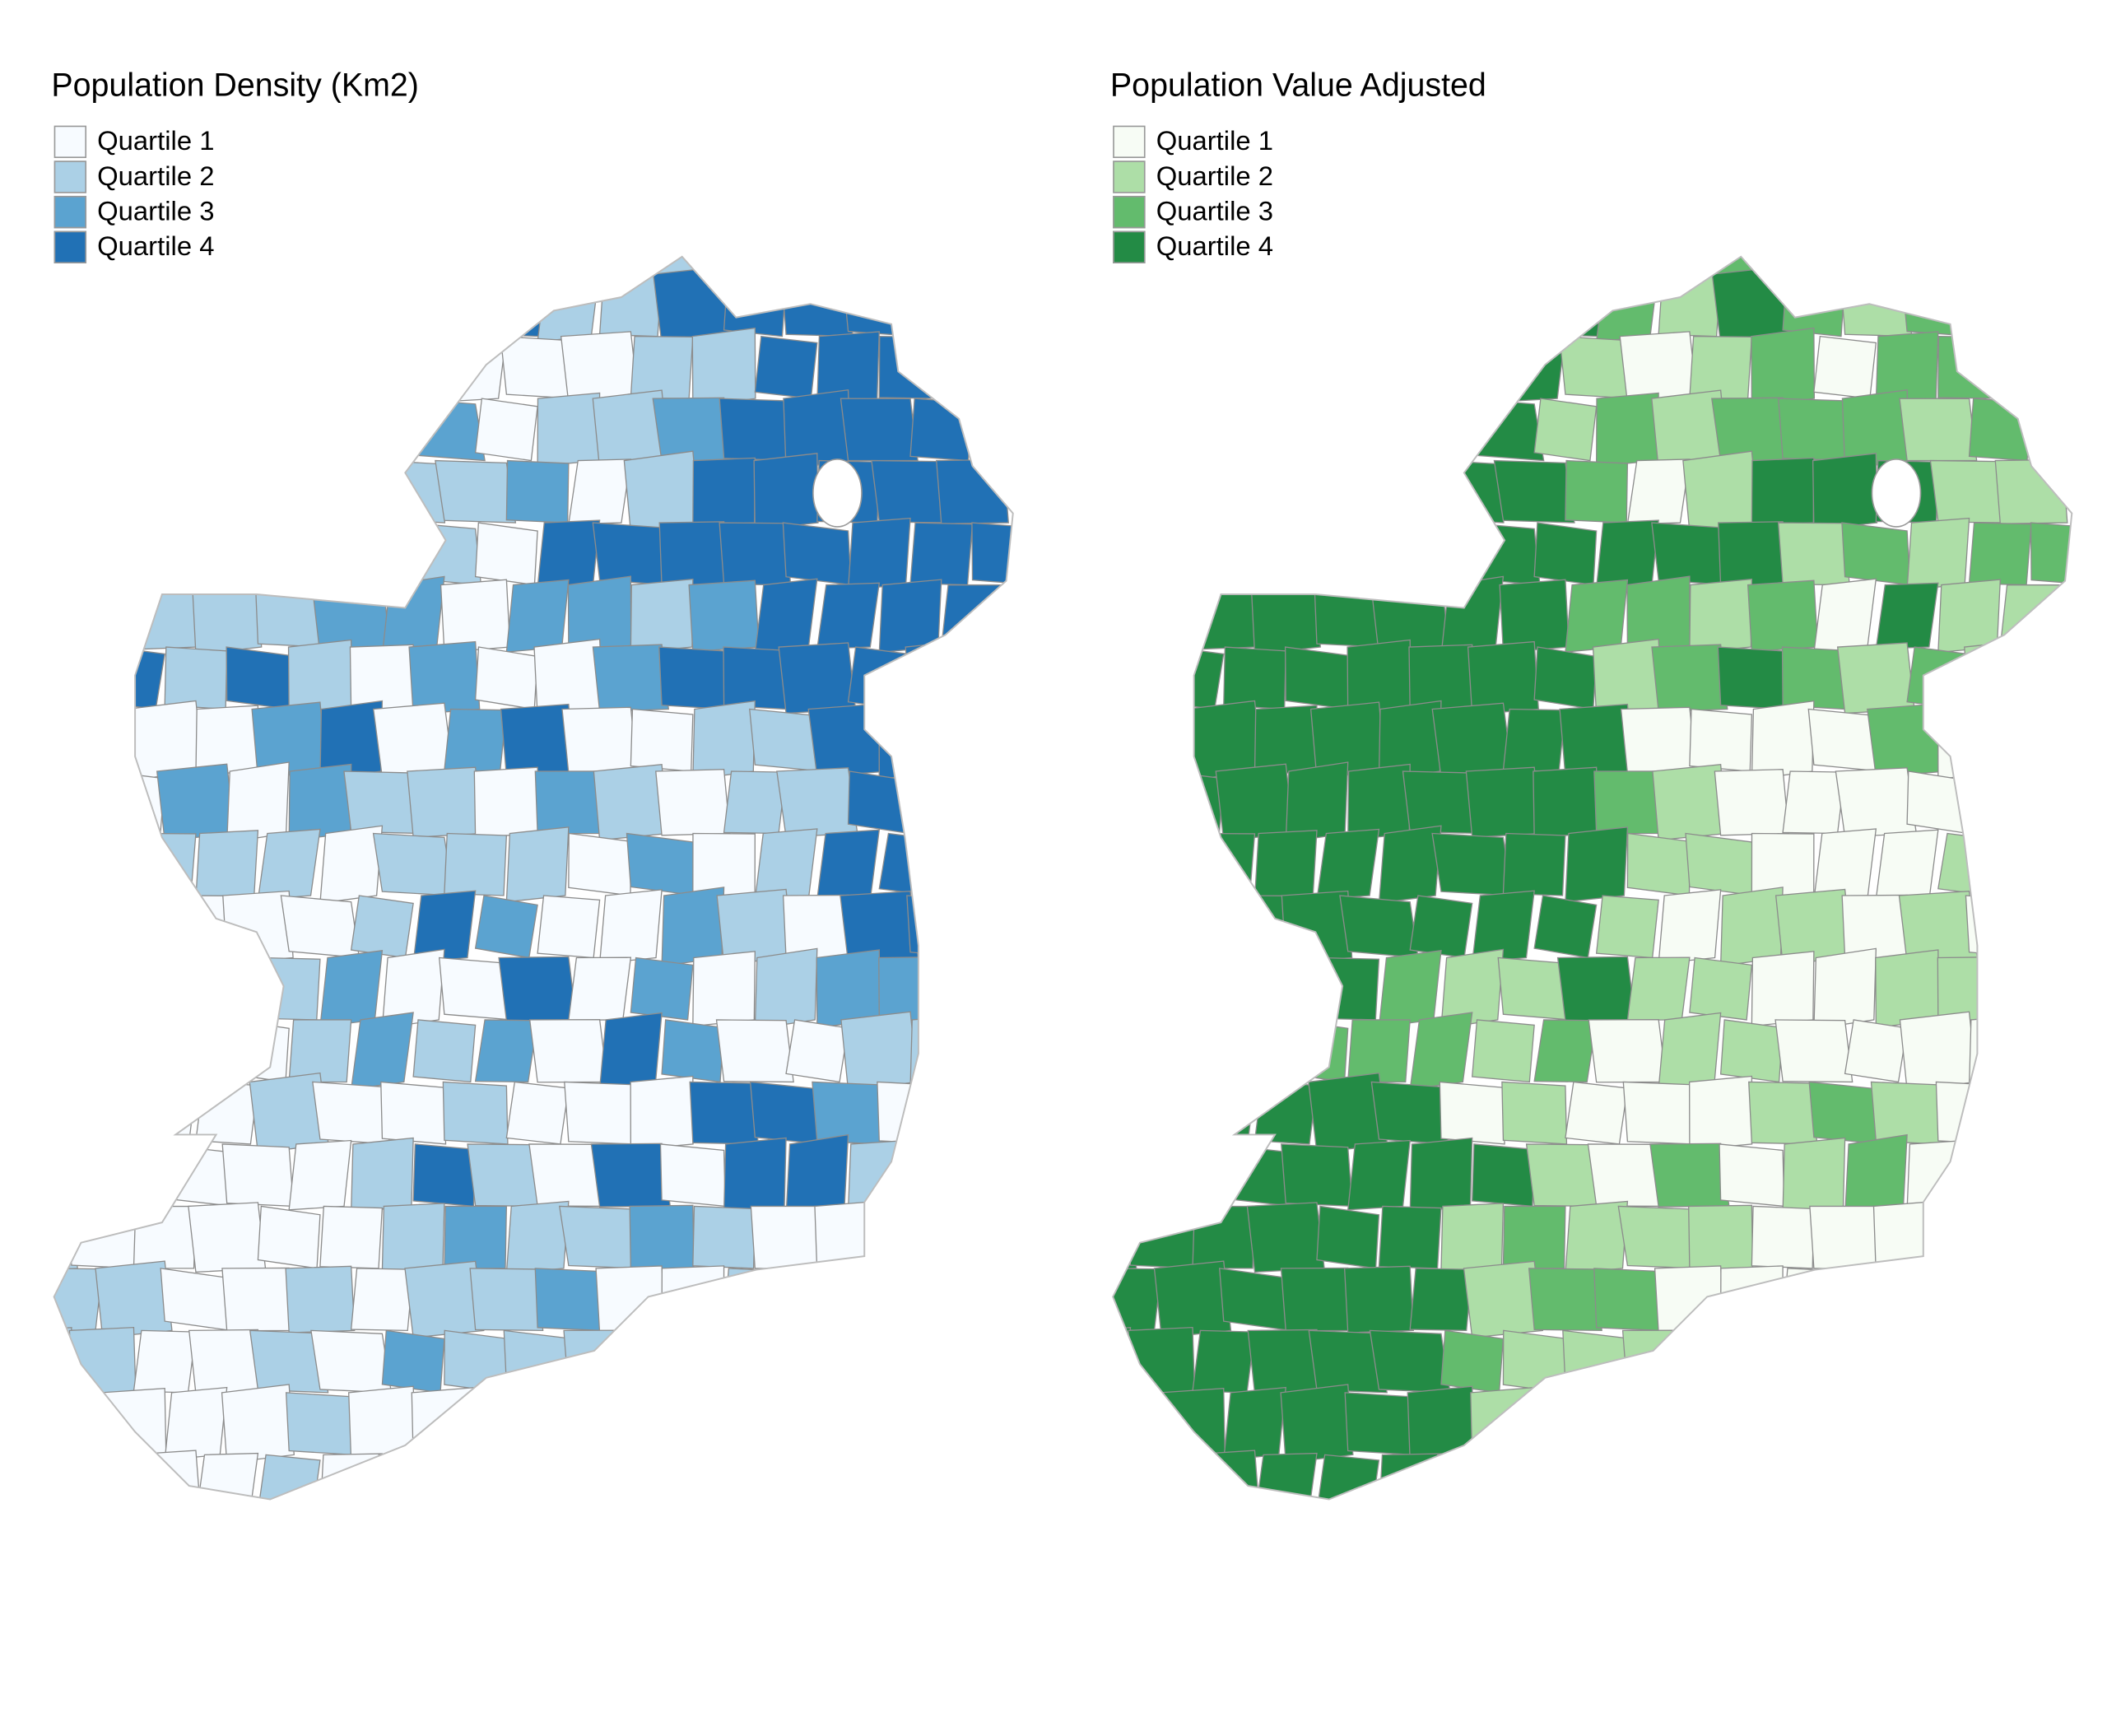 This screenshot has width=2107, height=1736. I want to click on legend-item: Quartile 4, so click(134, 247).